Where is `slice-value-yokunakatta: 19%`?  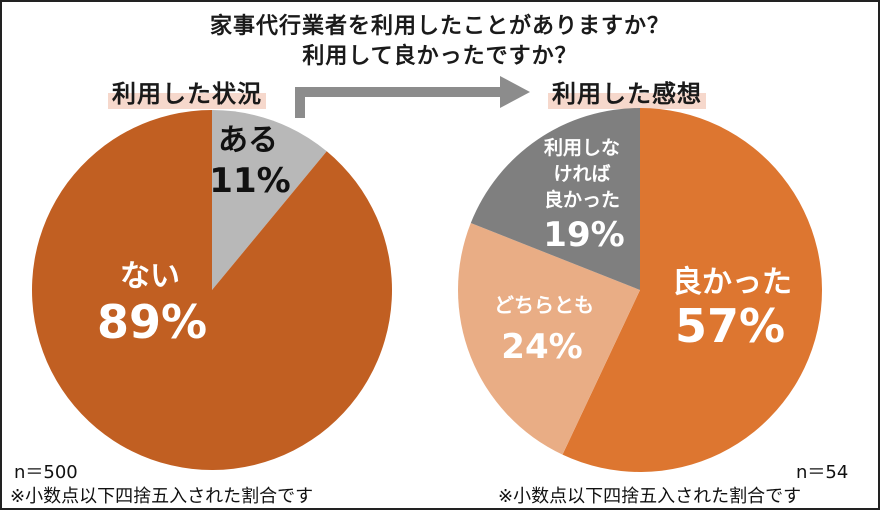
slice-value-yokunakatta: 19% is located at coordinates (583, 235).